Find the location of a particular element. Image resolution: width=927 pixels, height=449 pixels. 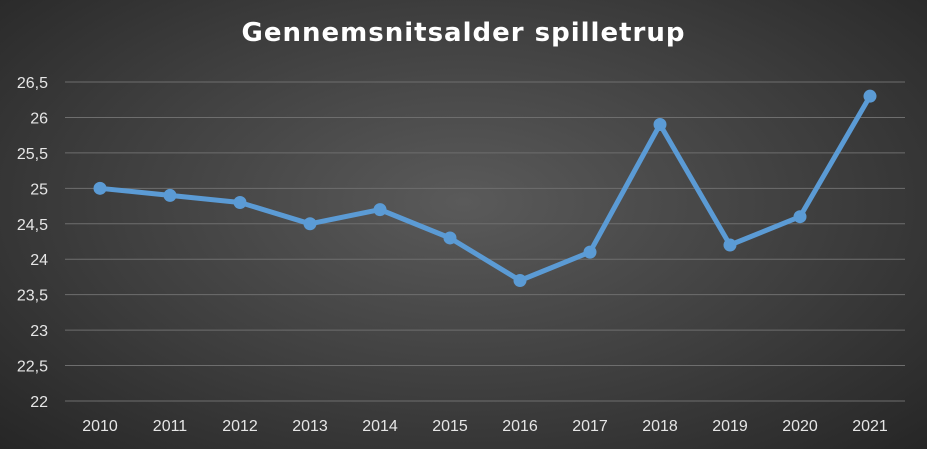

y-tick-label: 24 is located at coordinates (39, 260).